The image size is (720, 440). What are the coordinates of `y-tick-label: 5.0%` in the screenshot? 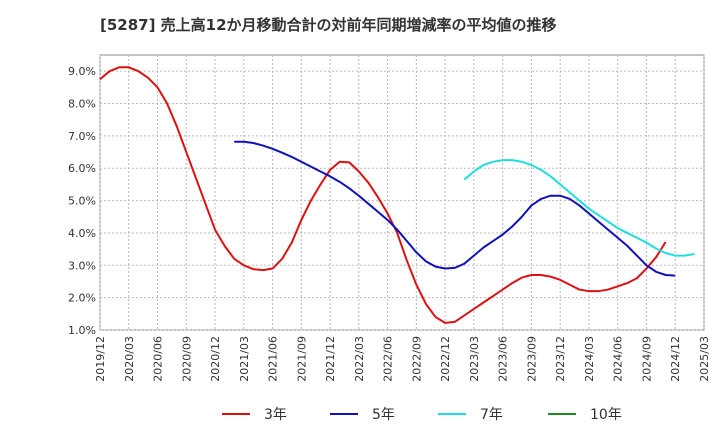 It's located at (82, 201).